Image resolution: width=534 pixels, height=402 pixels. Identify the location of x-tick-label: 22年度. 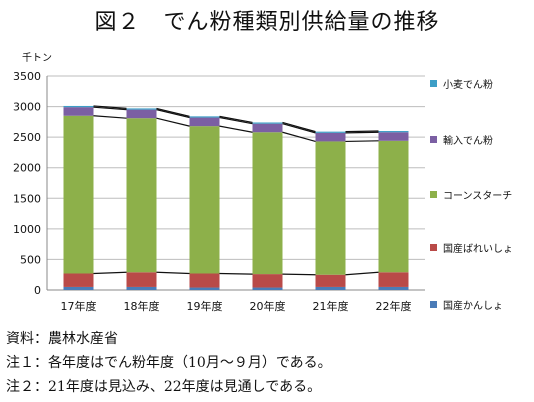
(394, 306).